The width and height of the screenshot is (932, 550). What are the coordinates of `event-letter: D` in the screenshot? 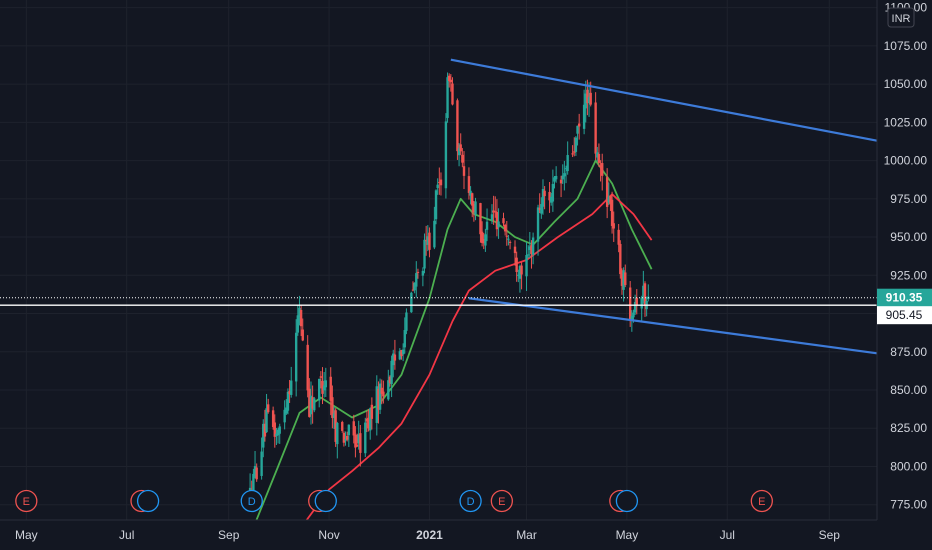 It's located at (252, 502).